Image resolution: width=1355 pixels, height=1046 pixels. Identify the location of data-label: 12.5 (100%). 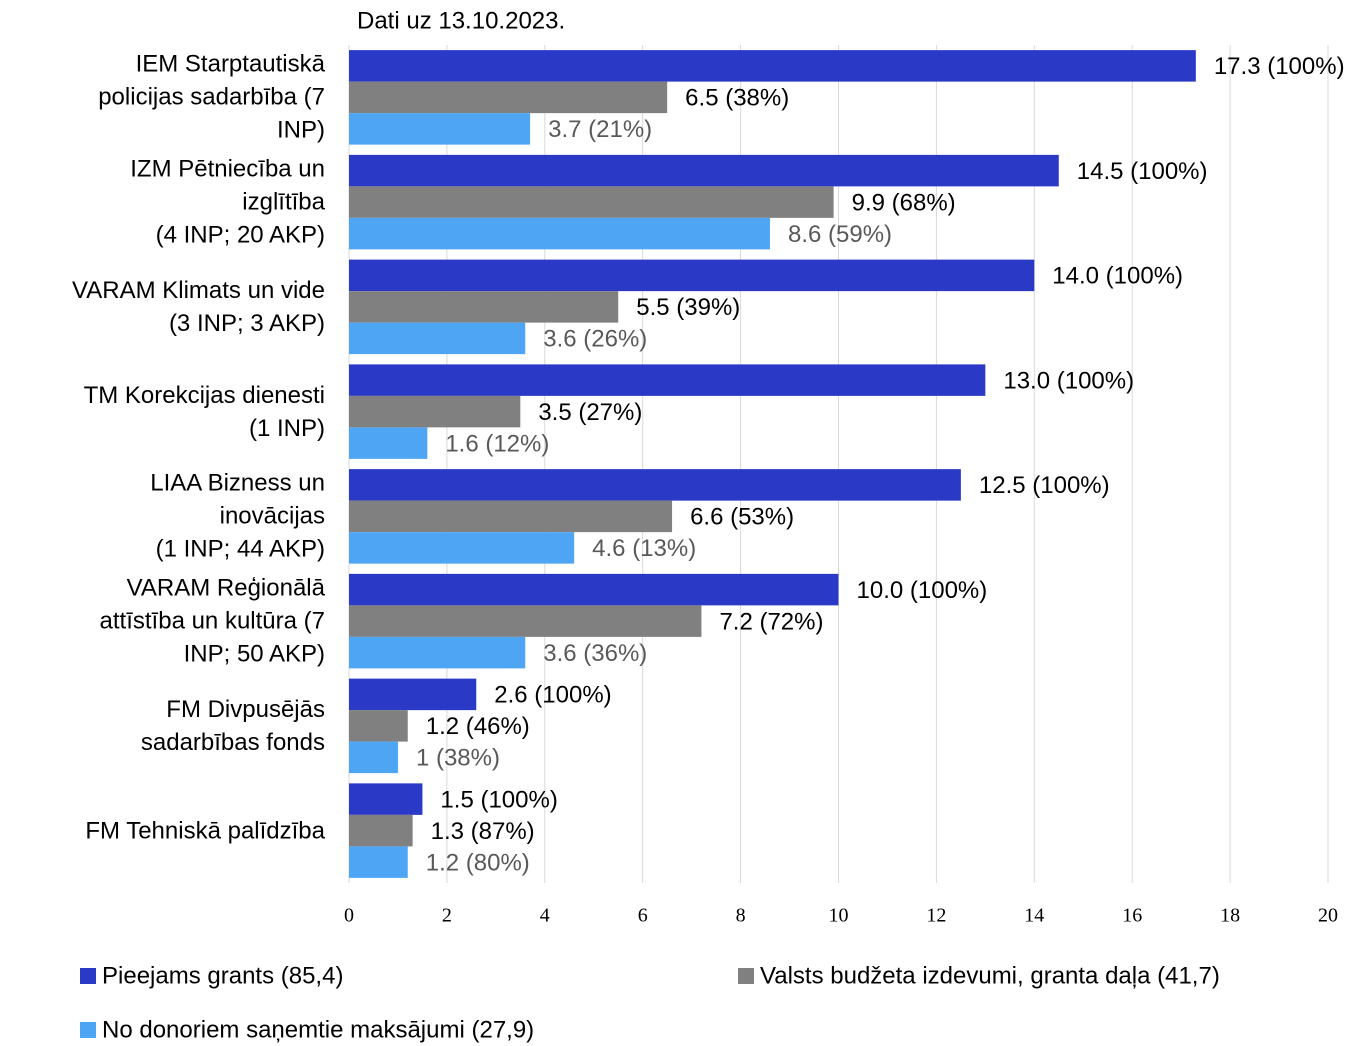
(1044, 485).